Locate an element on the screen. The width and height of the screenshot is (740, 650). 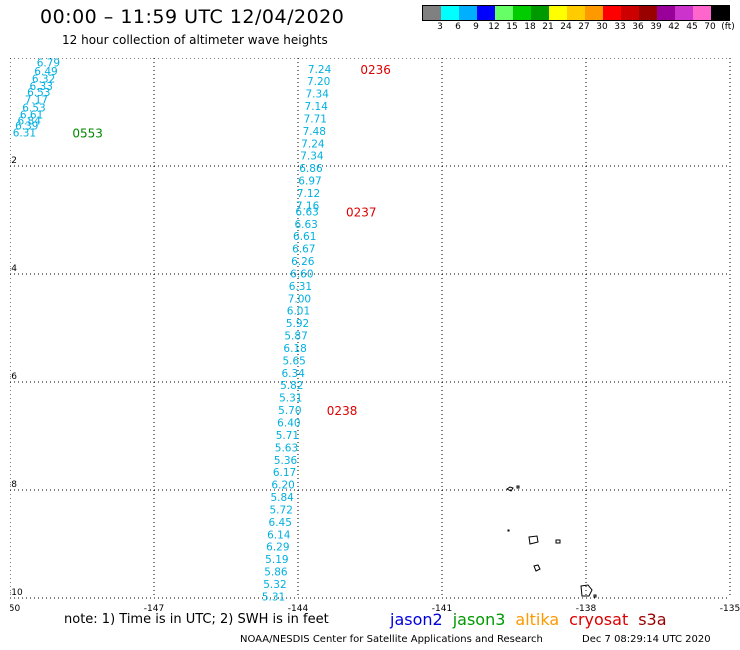
swh-value: 5.82 is located at coordinates (291, 386).